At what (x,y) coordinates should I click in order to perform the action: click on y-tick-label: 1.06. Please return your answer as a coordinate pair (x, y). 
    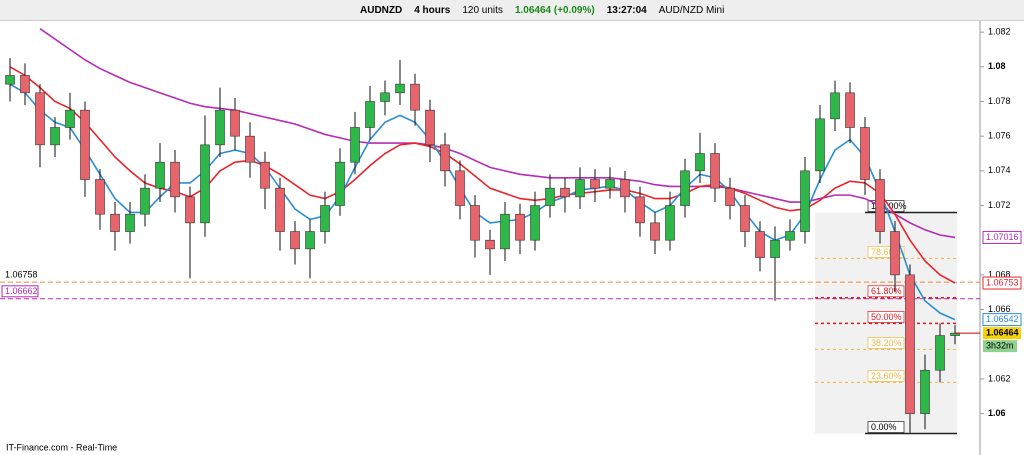
    Looking at the image, I should click on (997, 413).